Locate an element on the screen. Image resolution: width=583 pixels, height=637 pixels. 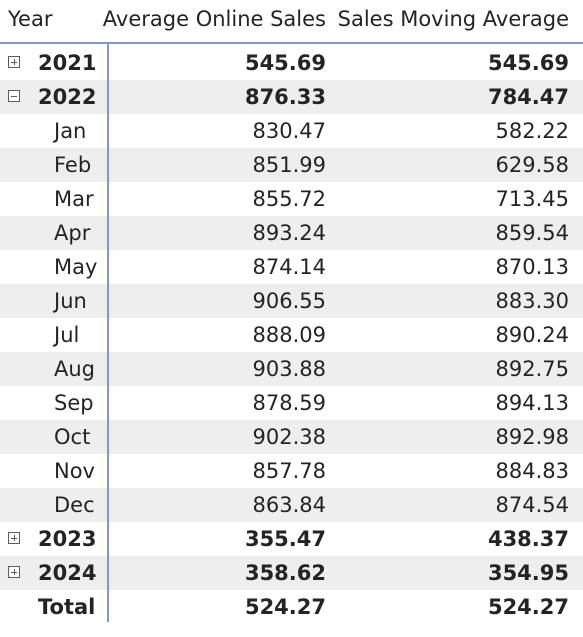
month-label: Jun is located at coordinates (70, 301).